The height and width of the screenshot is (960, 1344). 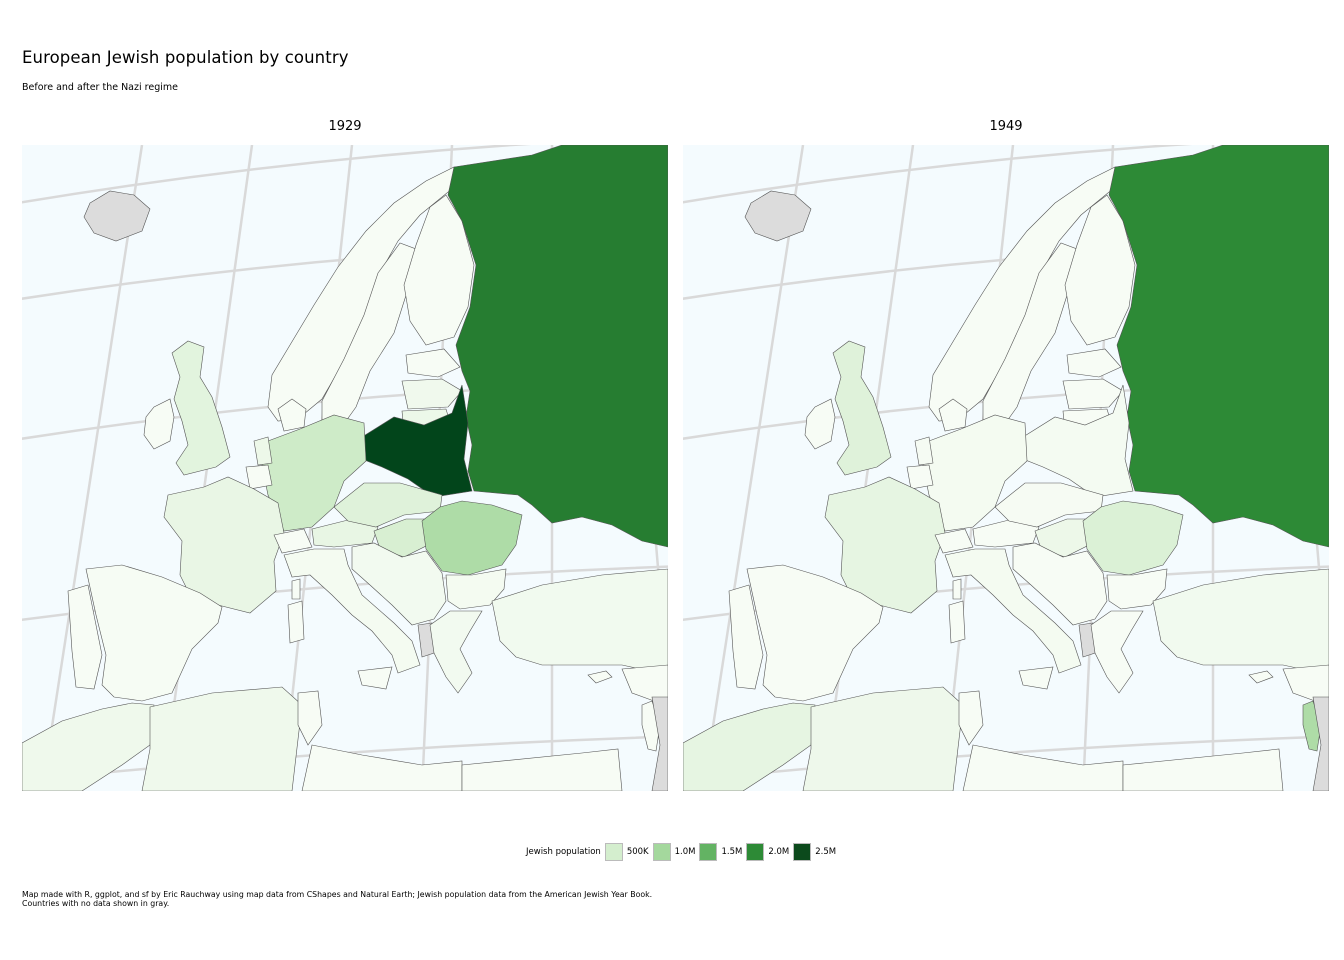 What do you see at coordinates (1006, 126) in the screenshot?
I see `panel-title-1949: 1949` at bounding box center [1006, 126].